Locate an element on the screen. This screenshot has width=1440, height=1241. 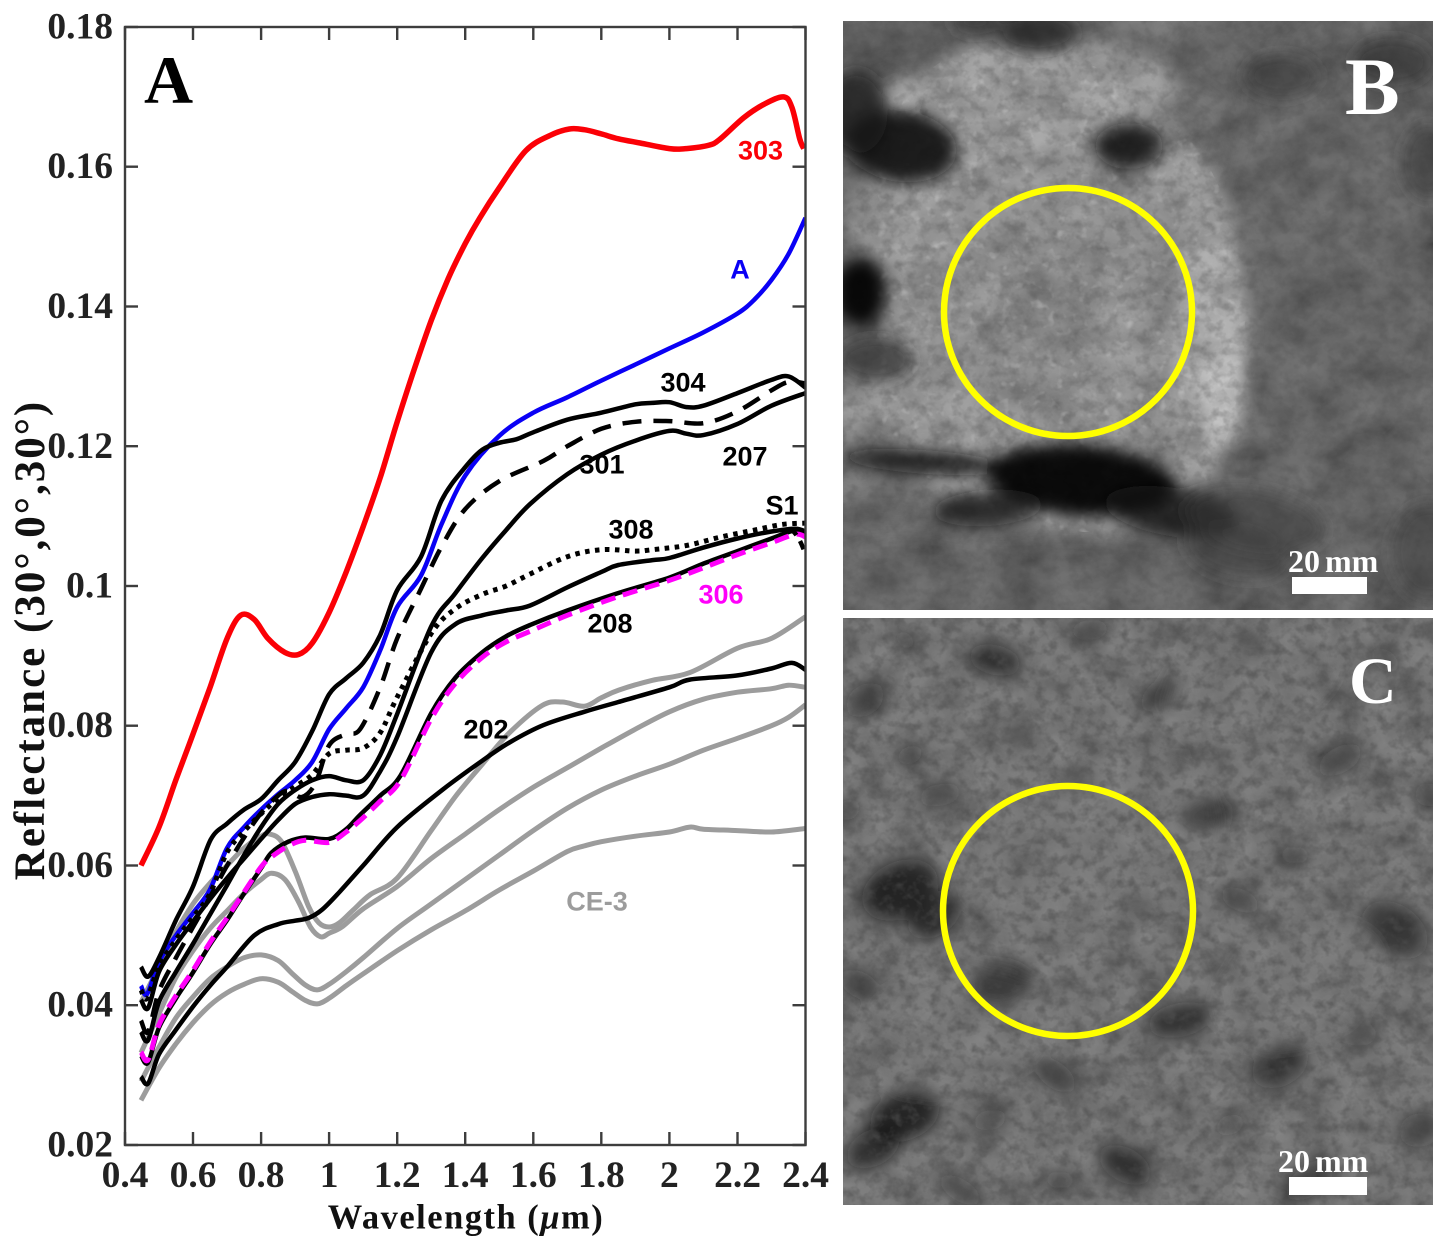
svg-text: 0.18 is located at coordinates (80, 27).